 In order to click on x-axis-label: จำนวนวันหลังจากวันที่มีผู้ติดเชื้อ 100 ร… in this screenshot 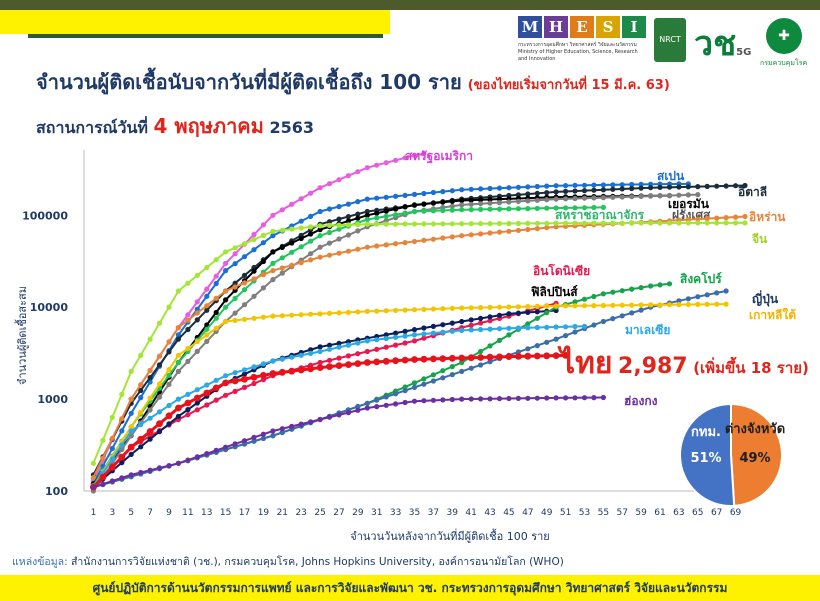, I will do `click(449, 535)`.